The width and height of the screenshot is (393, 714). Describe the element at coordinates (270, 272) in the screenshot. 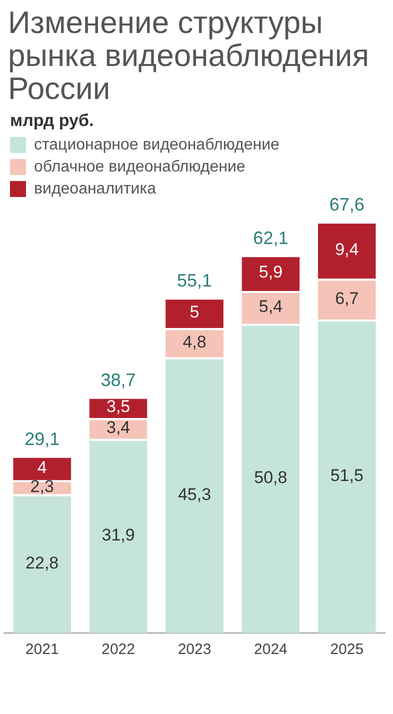

I see `data-label: 5,9` at that location.